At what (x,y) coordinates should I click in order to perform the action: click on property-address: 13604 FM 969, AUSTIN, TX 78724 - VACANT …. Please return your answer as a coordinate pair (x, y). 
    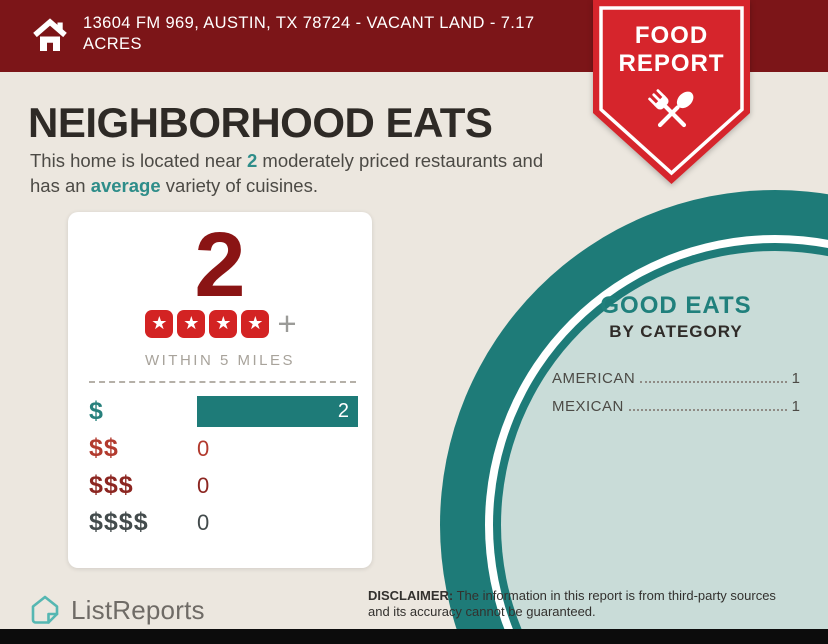
    Looking at the image, I should click on (308, 34).